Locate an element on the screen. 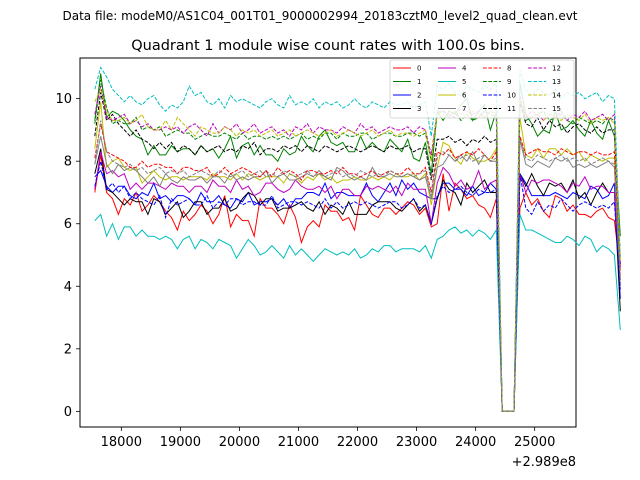 This screenshot has width=640, height=480. legend-label-3: 3 is located at coordinates (419, 109).